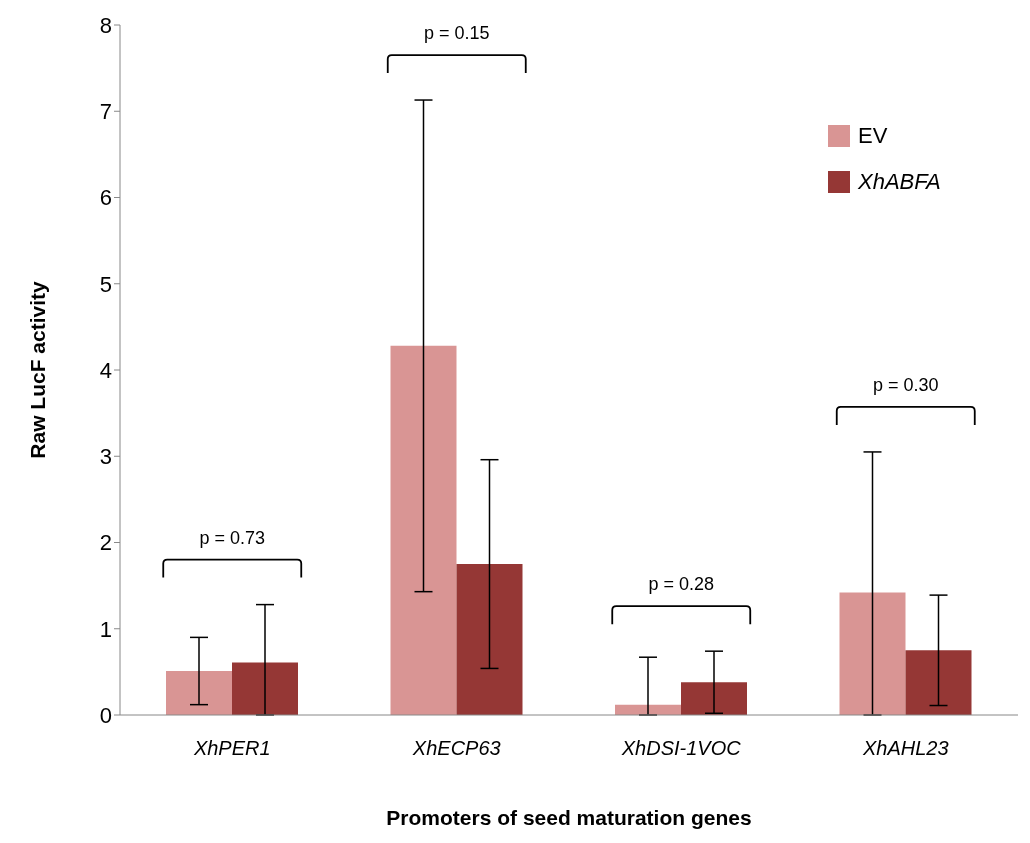  What do you see at coordinates (105, 629) in the screenshot?
I see `y-tick-label: 1` at bounding box center [105, 629].